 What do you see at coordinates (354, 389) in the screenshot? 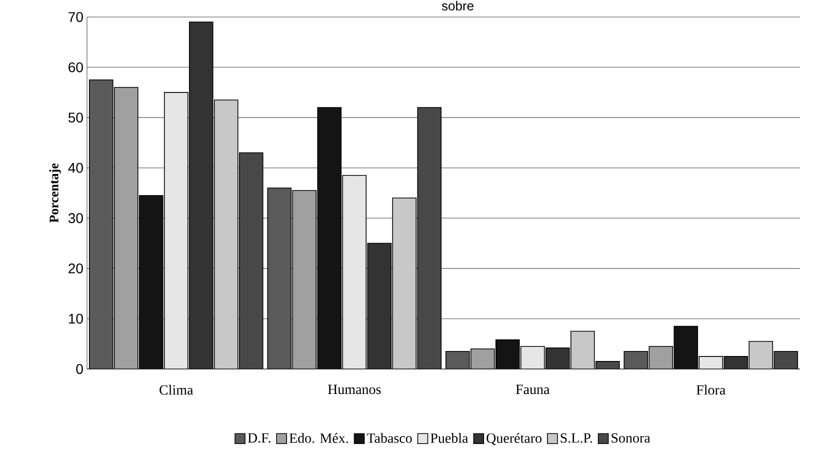
I see `x-tick-label: Humanos` at bounding box center [354, 389].